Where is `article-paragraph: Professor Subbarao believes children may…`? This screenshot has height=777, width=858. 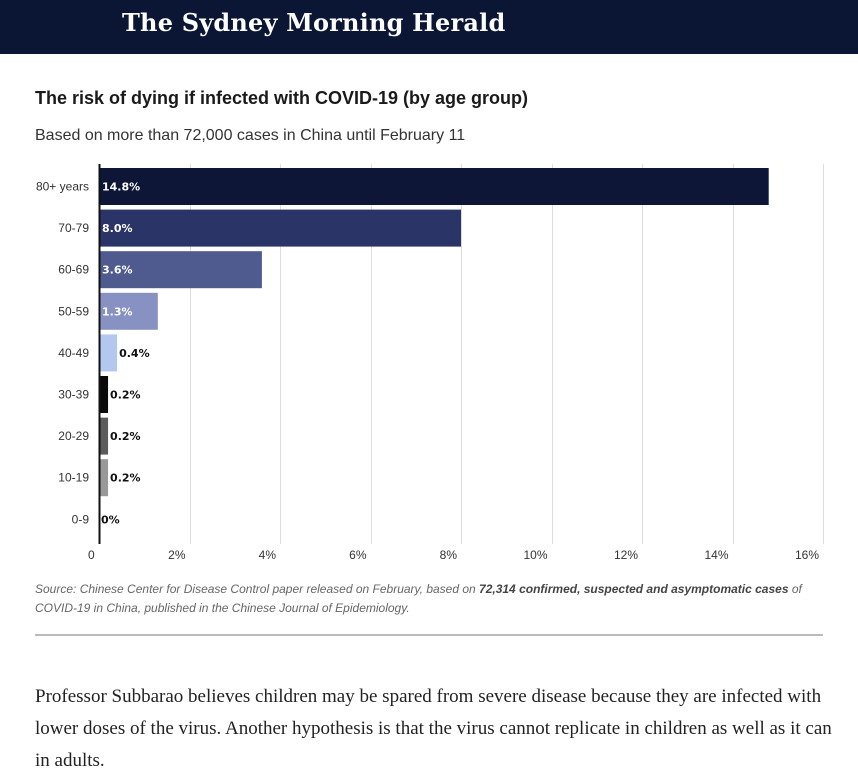 article-paragraph: Professor Subbarao believes children may… is located at coordinates (433, 728).